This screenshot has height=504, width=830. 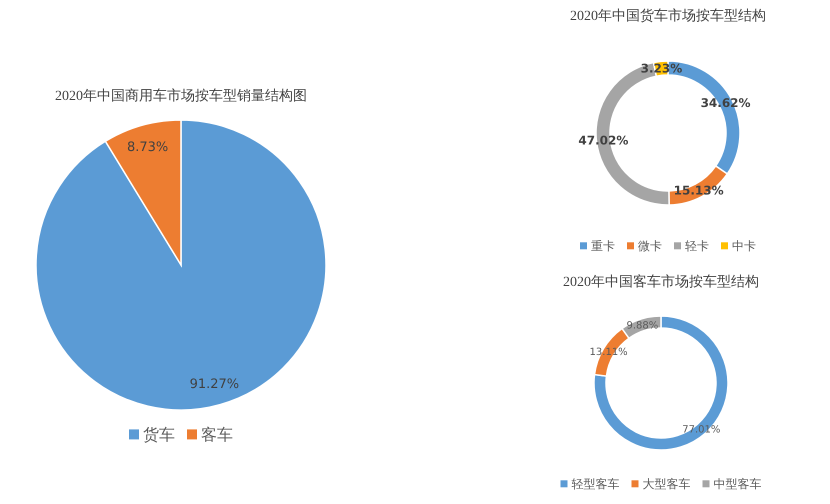 I want to click on legend-label: 轻卡, so click(x=697, y=246).